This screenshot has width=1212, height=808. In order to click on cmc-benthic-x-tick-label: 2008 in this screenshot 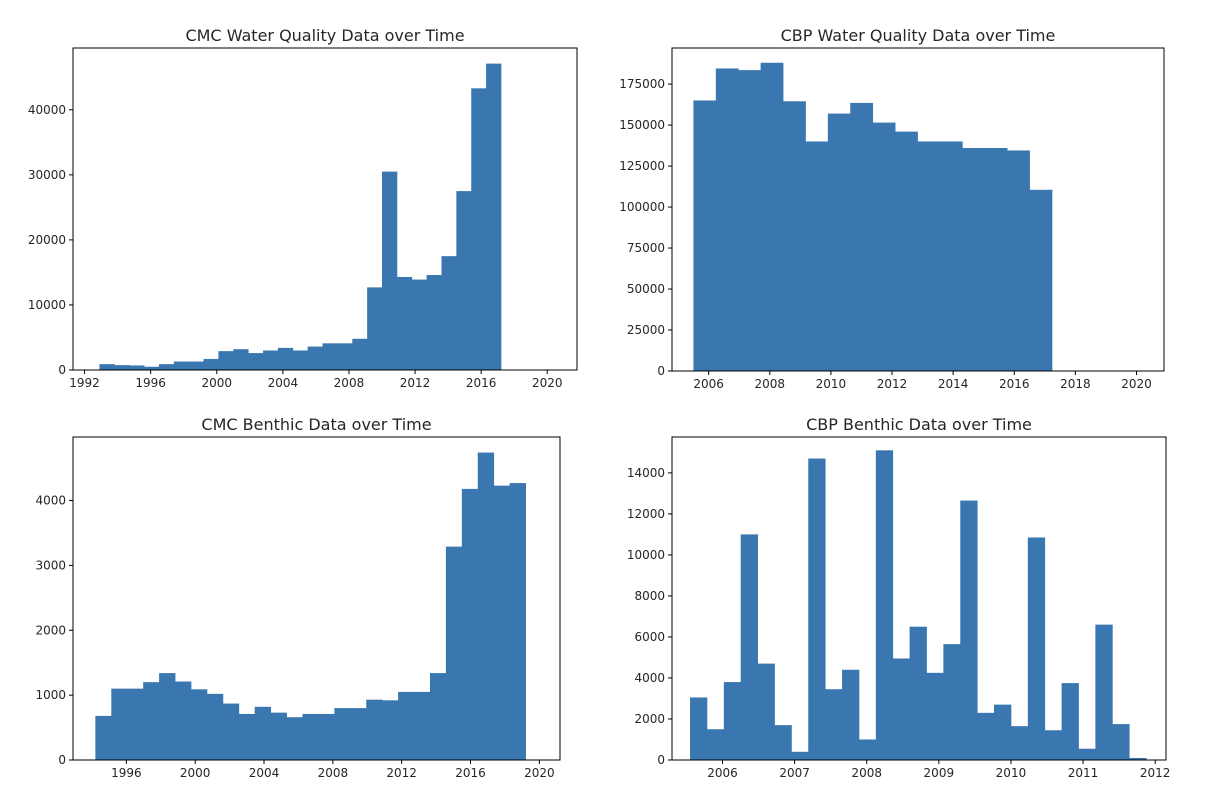, I will do `click(333, 773)`.